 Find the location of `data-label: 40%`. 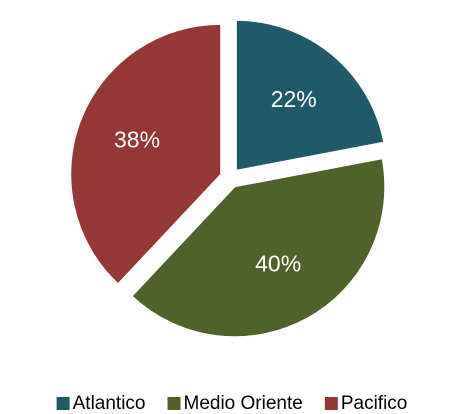

data-label: 40% is located at coordinates (278, 264).